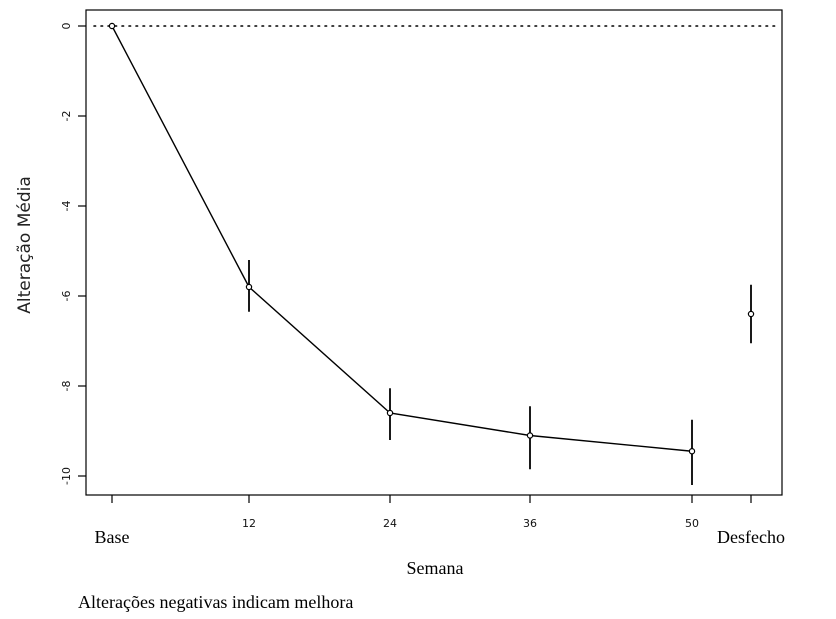 The width and height of the screenshot is (836, 619). Describe the element at coordinates (66, 206) in the screenshot. I see `y-tick-label: -4` at that location.